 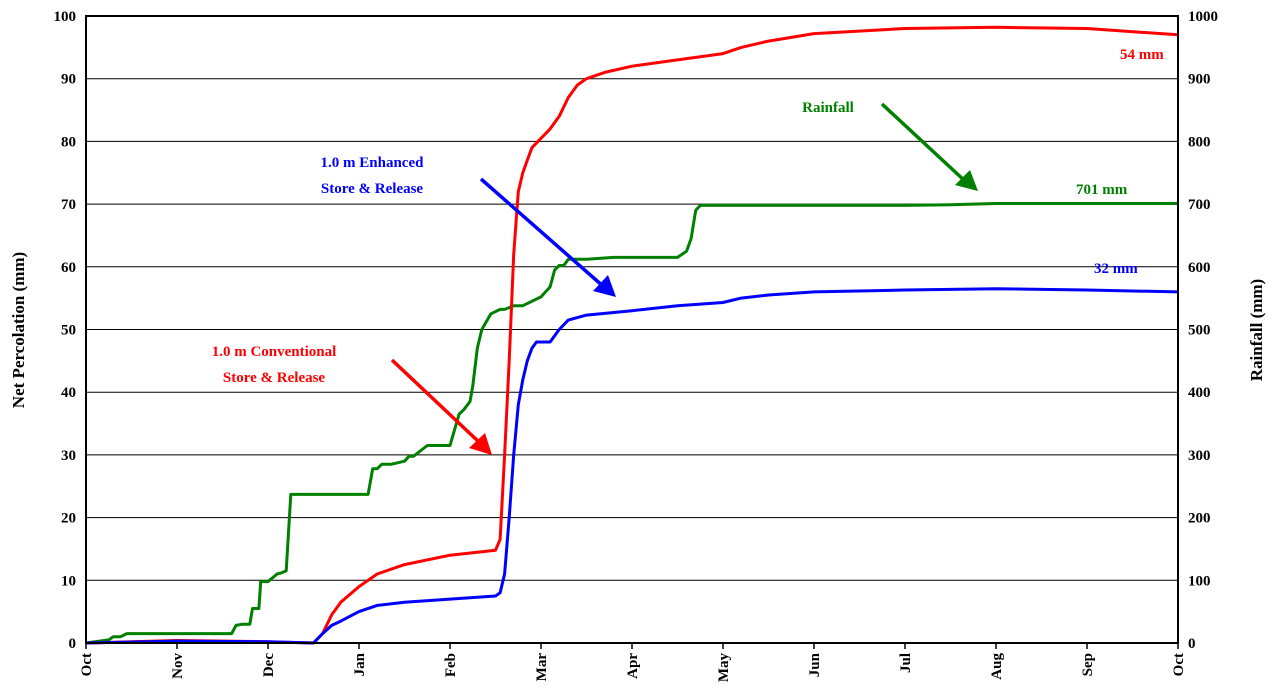 What do you see at coordinates (68, 80) in the screenshot?
I see `left-tick-label: 90` at bounding box center [68, 80].